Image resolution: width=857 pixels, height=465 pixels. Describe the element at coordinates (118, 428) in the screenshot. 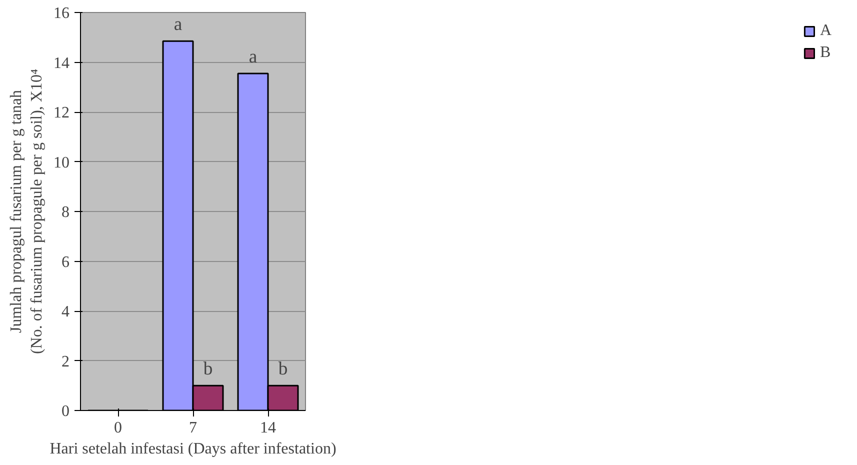

I see `x-tick-label: 0` at that location.